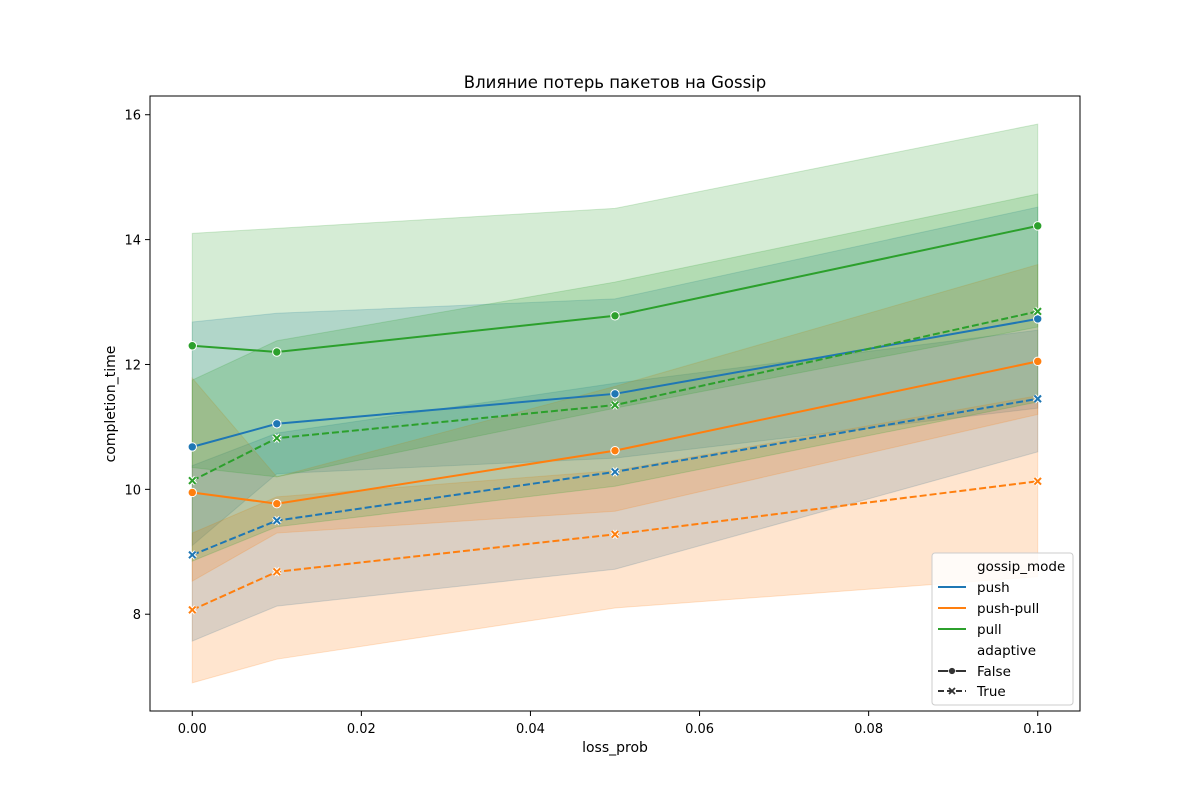 The height and width of the screenshot is (800, 1200). I want to click on legend-push-pull-label: push-pull, so click(1008, 609).